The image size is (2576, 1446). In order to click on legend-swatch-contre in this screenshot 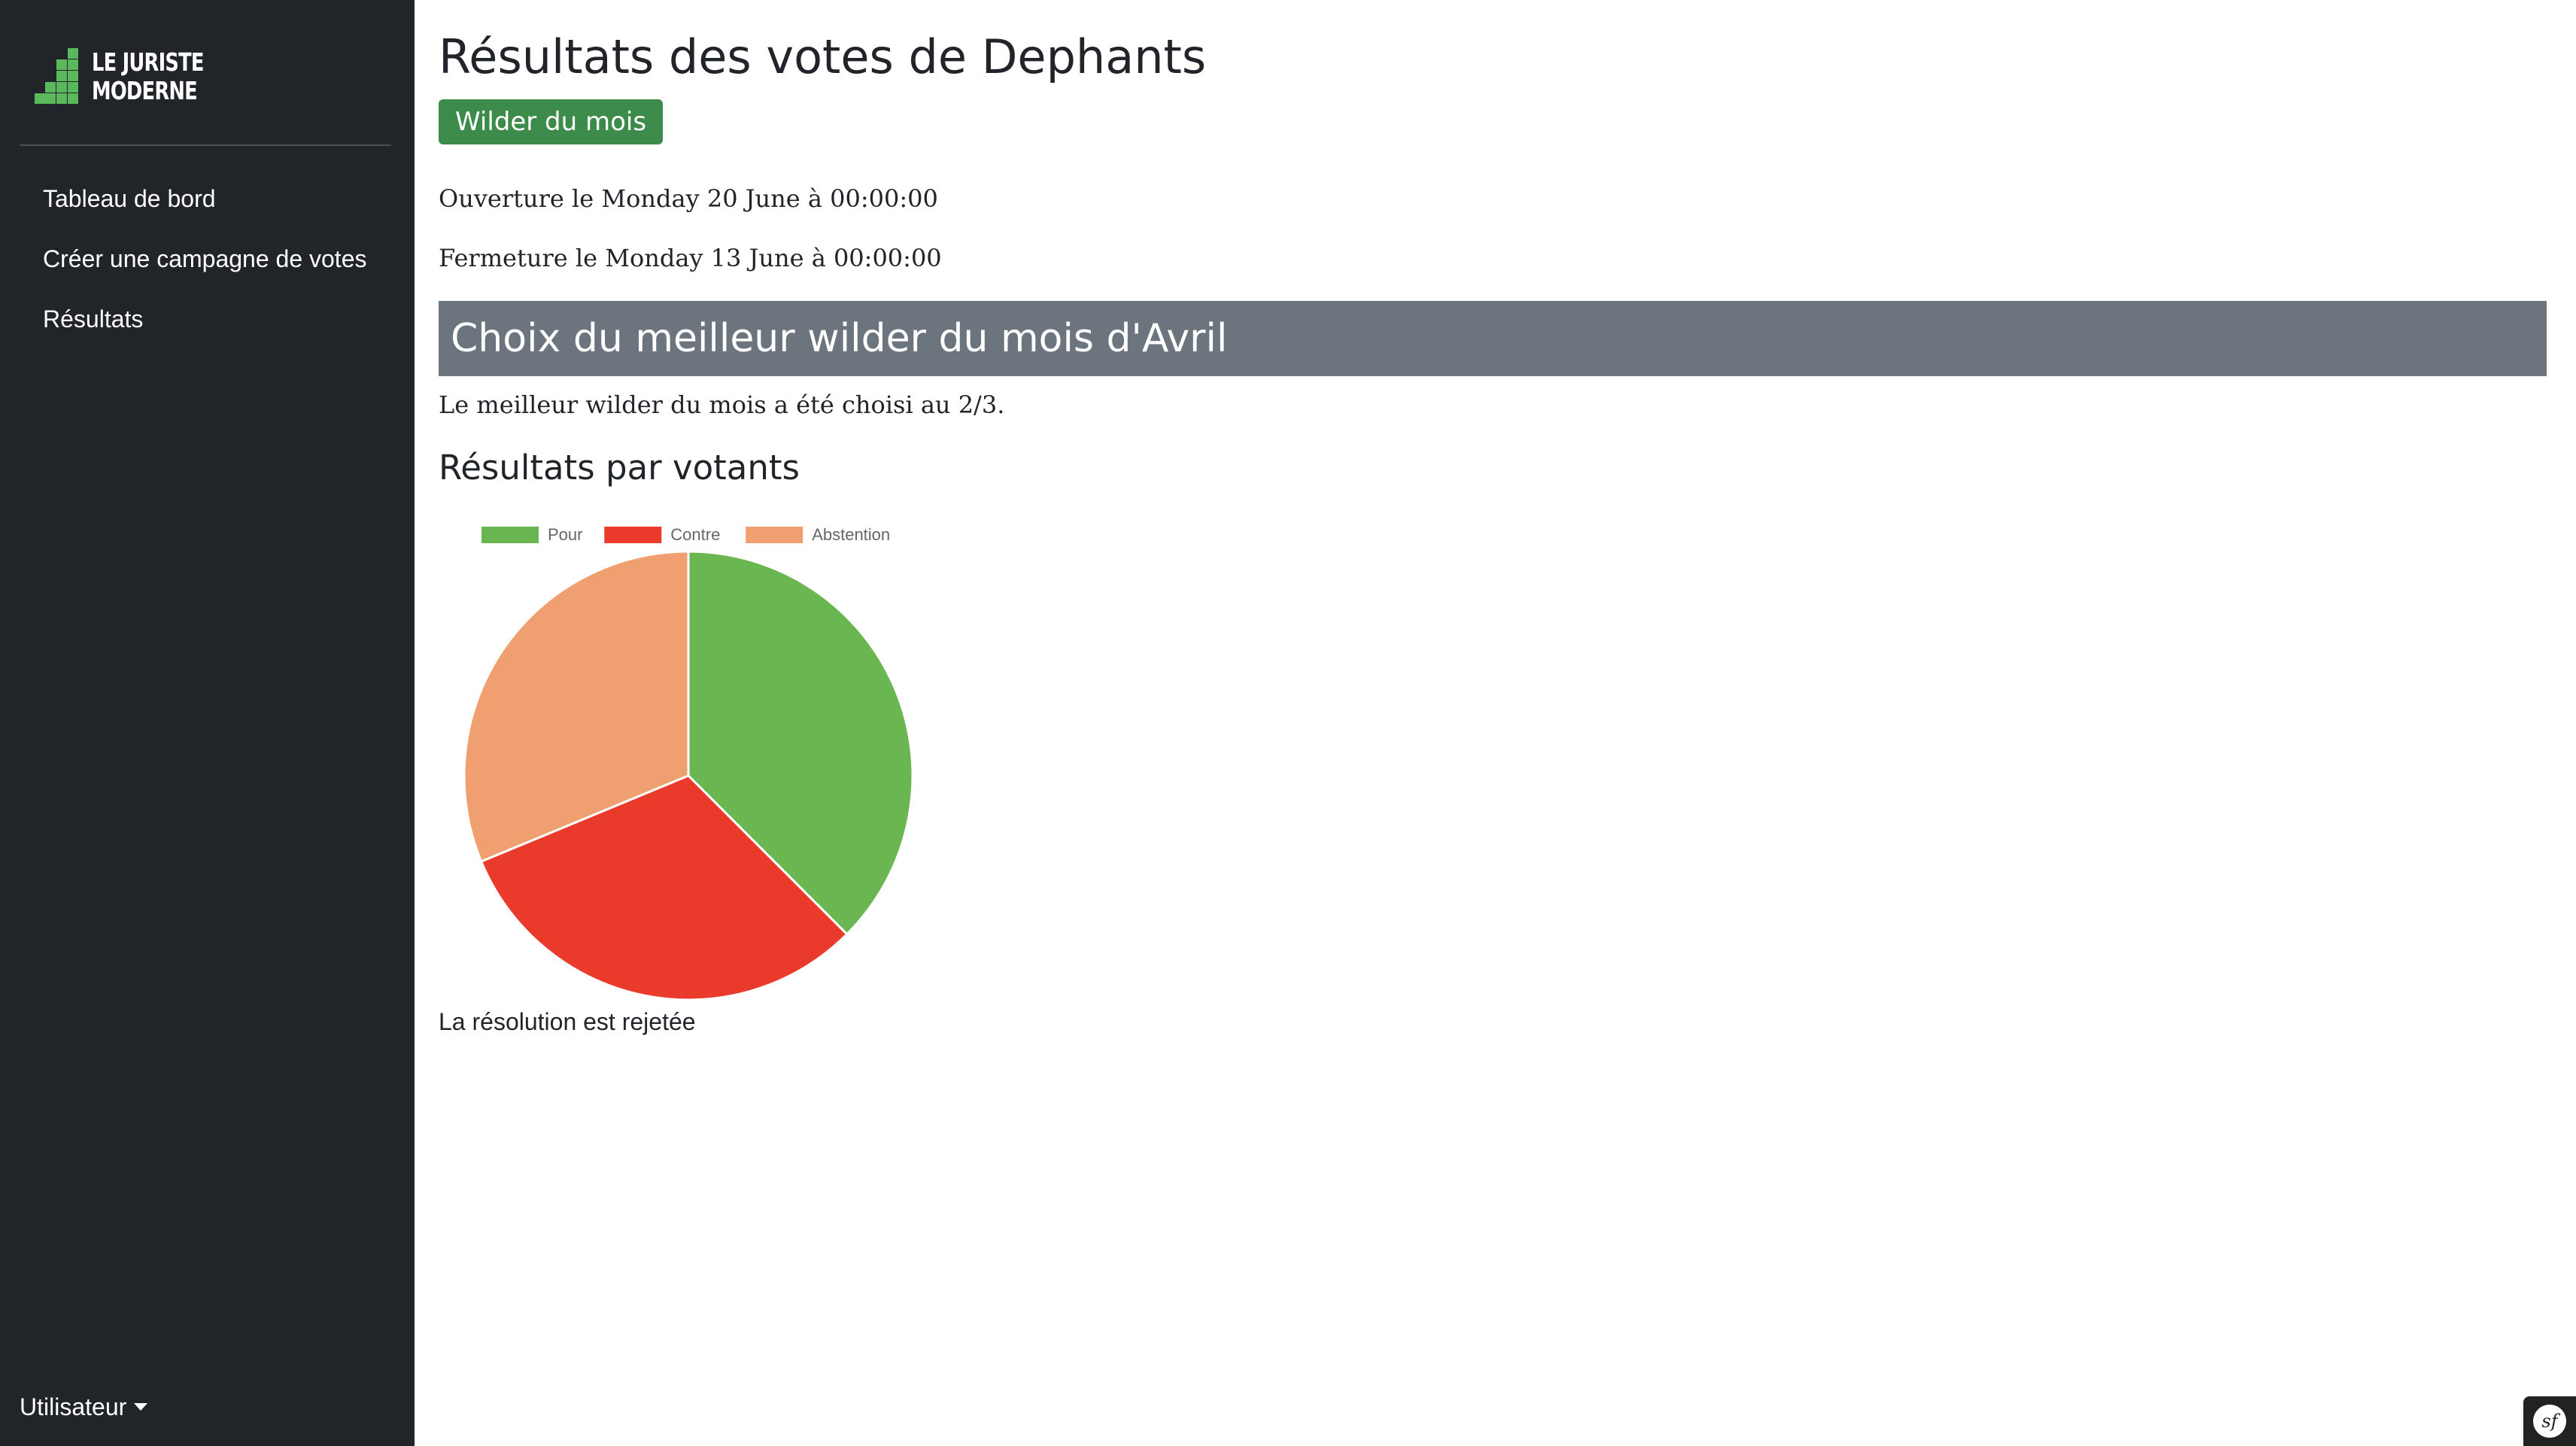, I will do `click(633, 535)`.